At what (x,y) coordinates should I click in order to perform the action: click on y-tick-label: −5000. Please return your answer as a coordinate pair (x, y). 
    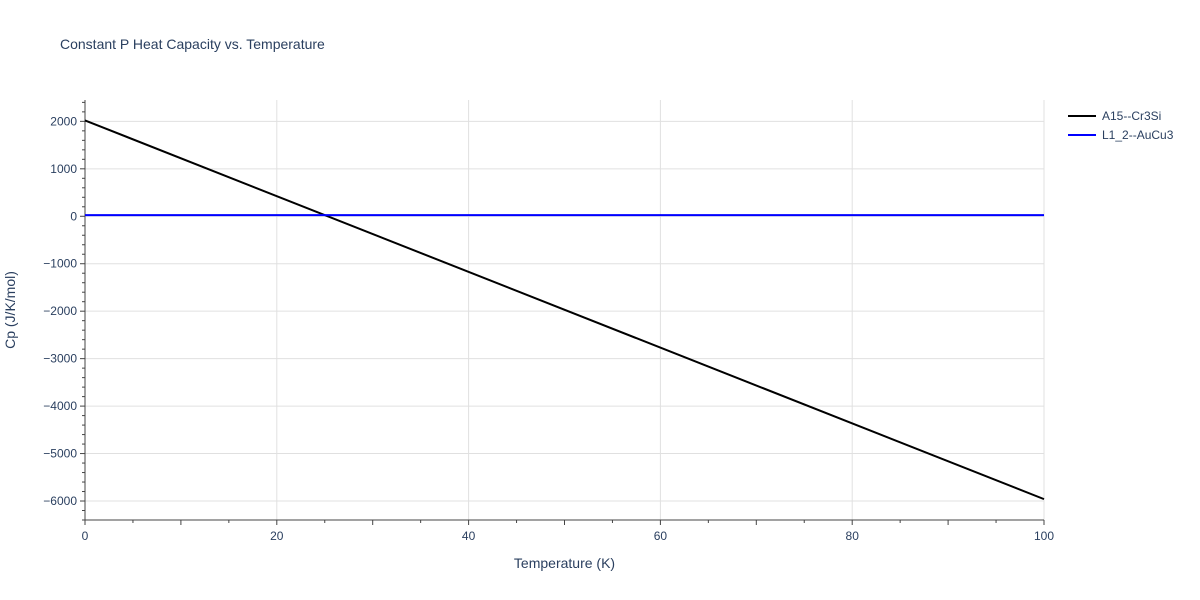
    Looking at the image, I should click on (60, 454).